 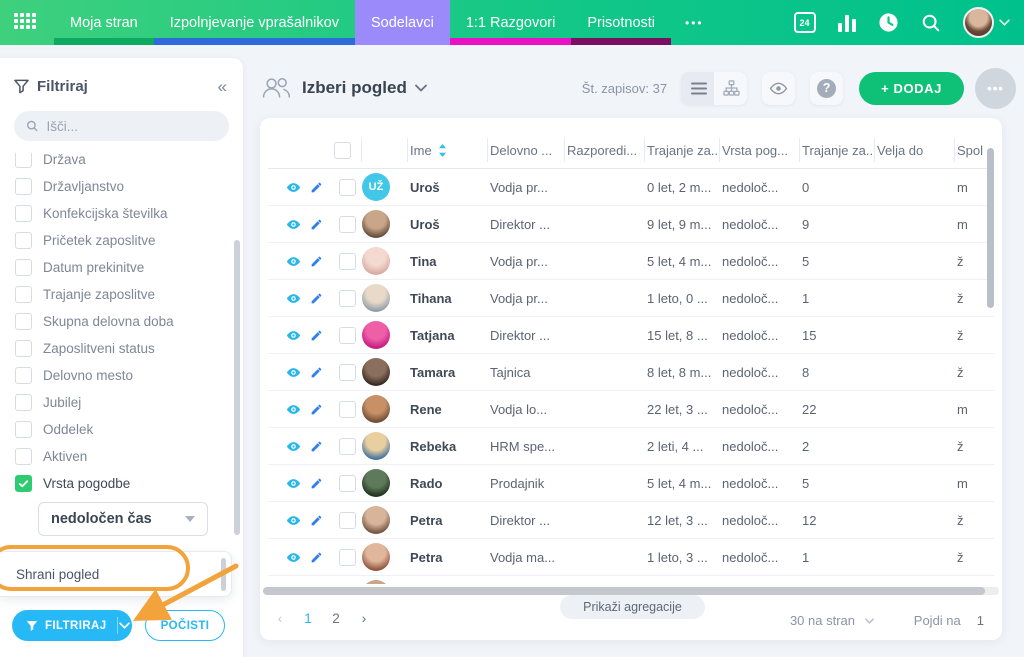 I want to click on save-view-item: Shrani pogled, so click(x=58, y=574).